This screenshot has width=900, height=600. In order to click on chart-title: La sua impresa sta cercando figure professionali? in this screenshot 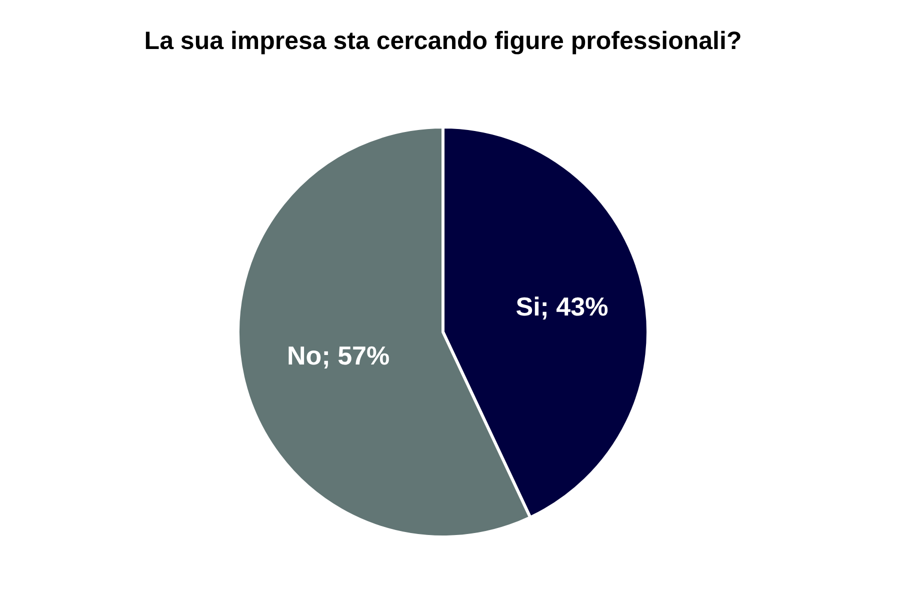, I will do `click(443, 41)`.